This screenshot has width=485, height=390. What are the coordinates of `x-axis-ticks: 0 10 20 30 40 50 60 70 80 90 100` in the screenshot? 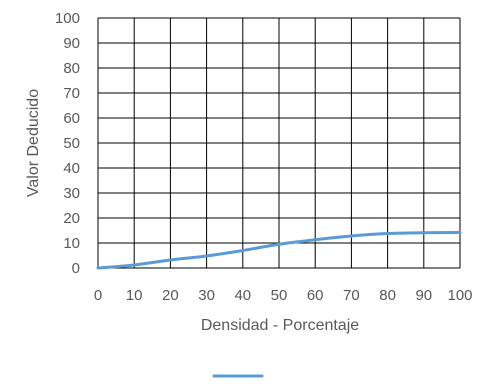 It's located at (283, 295).